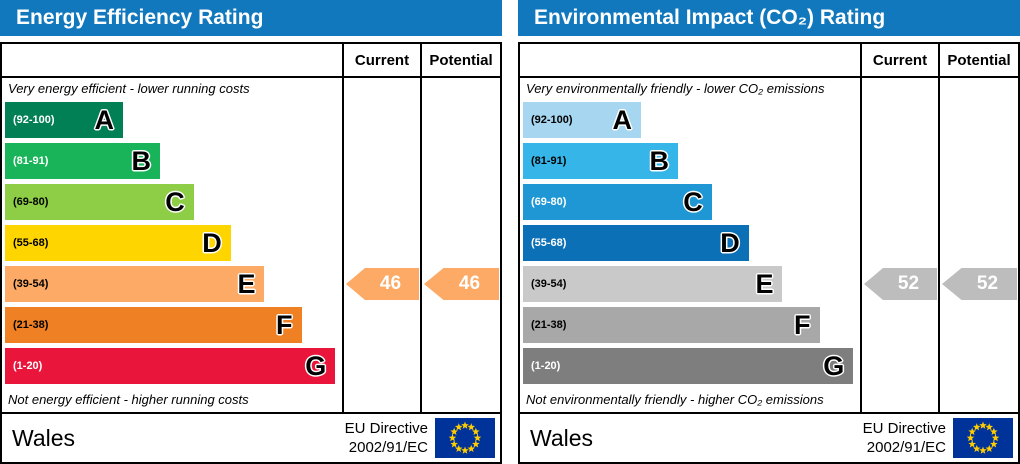  I want to click on eu-flag-icon, so click(983, 438).